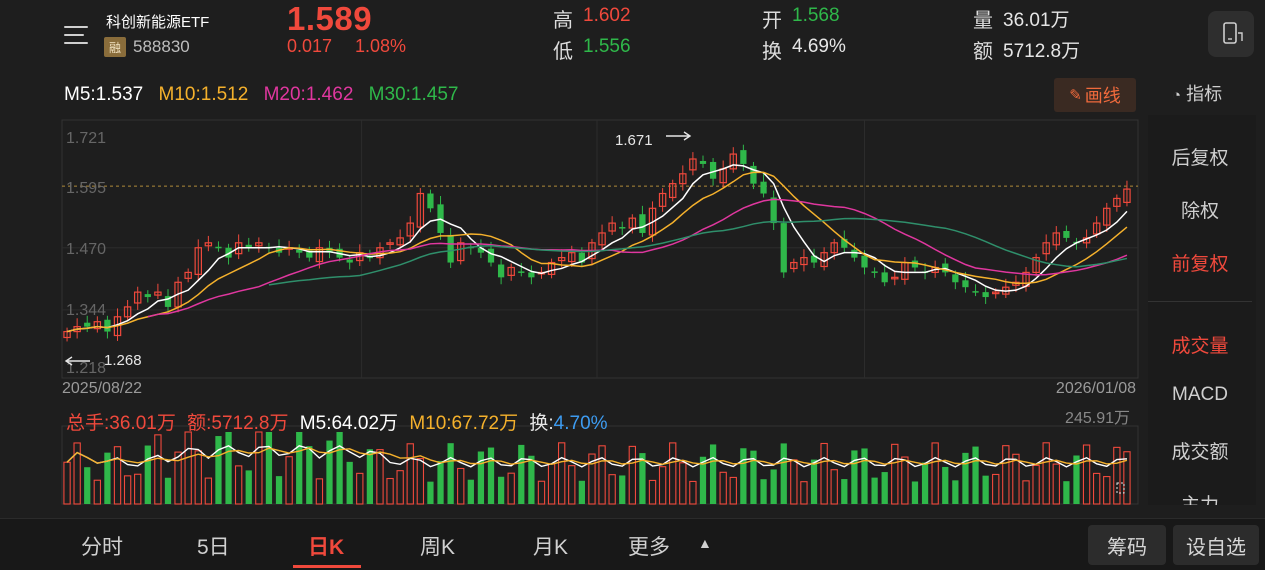  I want to click on tab-daily-k: 日K, so click(326, 547).